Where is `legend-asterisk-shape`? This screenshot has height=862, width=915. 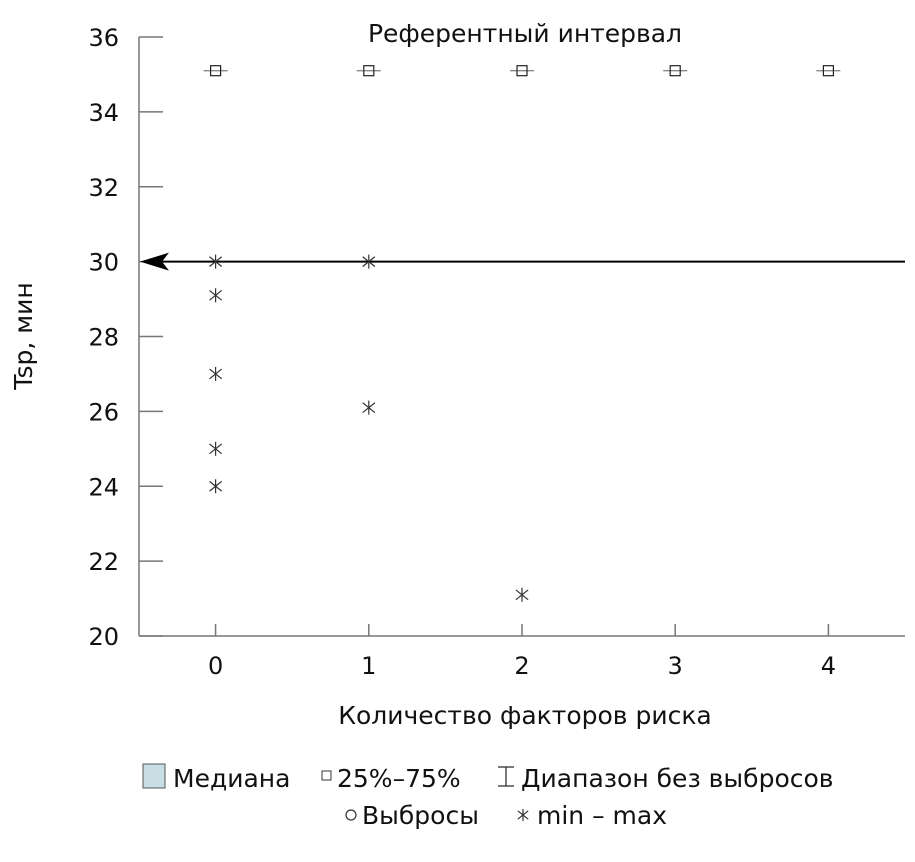
legend-asterisk-shape is located at coordinates (523, 815).